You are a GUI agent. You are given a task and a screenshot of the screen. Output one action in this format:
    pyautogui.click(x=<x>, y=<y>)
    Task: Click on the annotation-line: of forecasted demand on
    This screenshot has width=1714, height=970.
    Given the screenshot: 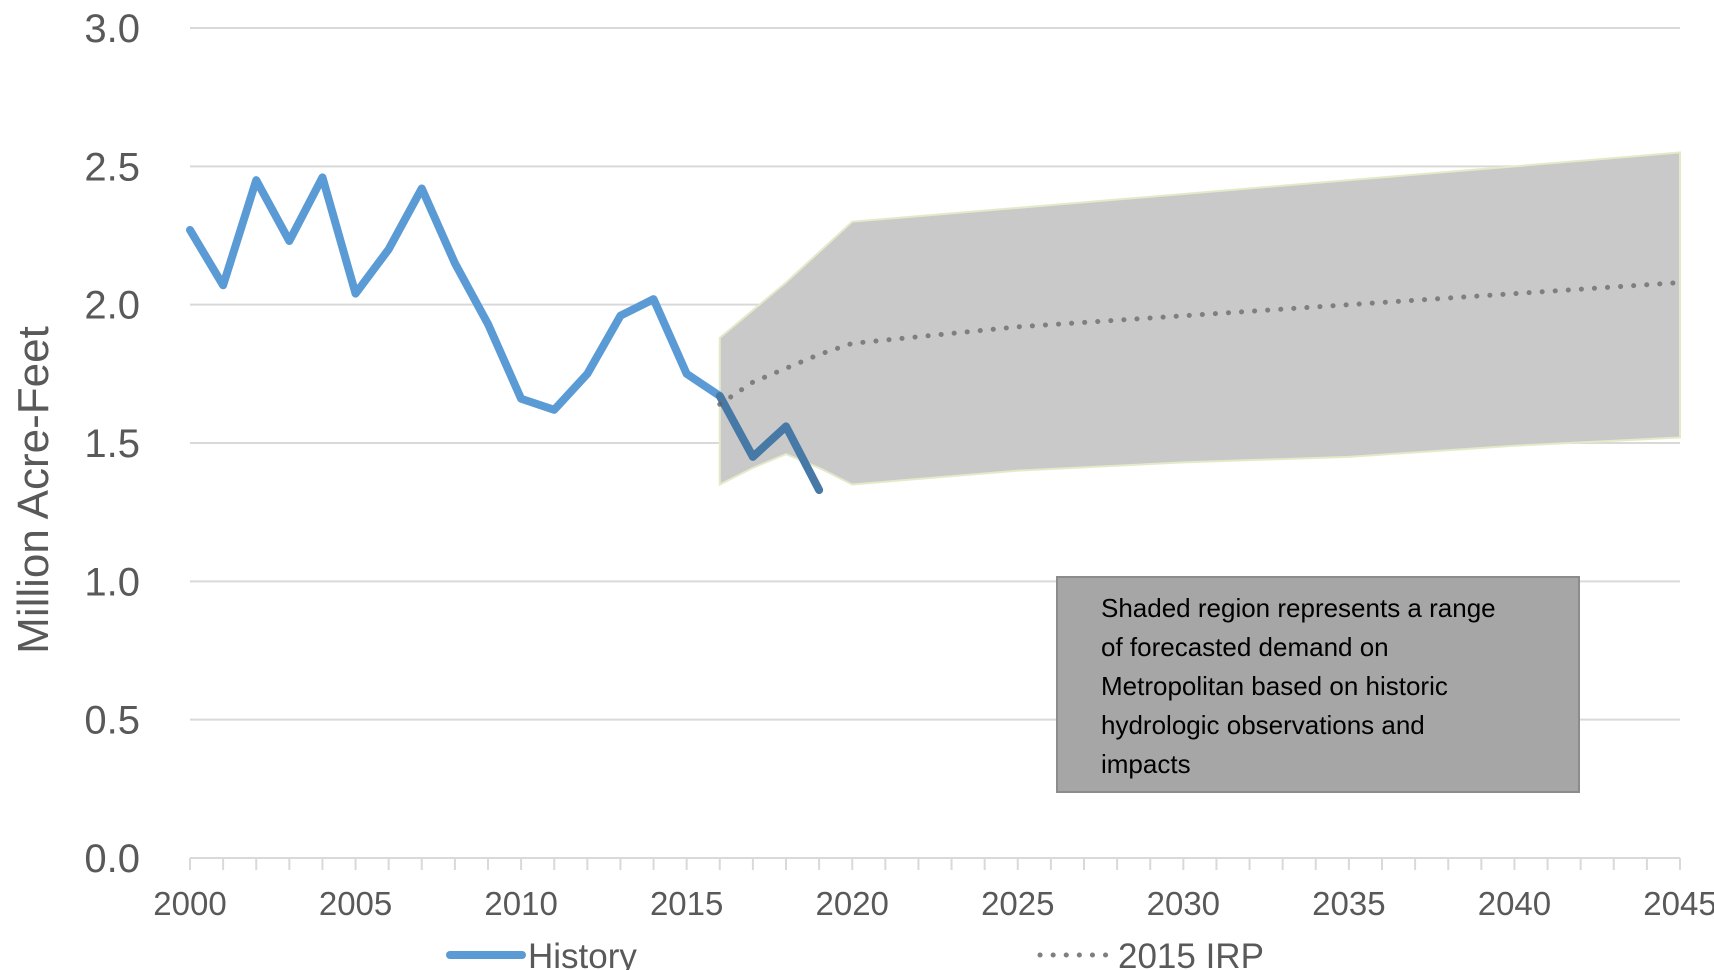 What is the action you would take?
    pyautogui.click(x=1245, y=647)
    